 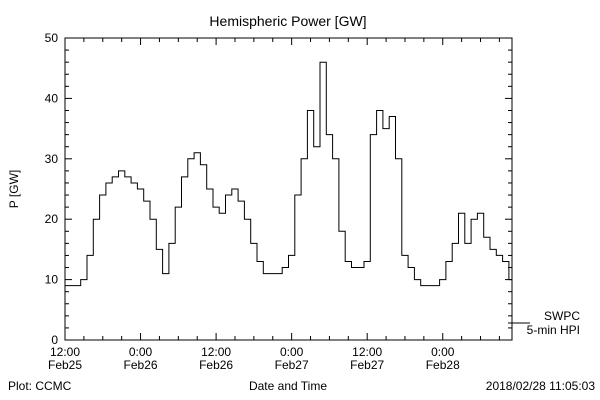 I want to click on chart-title: Hemispheric Power [GW], so click(x=287, y=21).